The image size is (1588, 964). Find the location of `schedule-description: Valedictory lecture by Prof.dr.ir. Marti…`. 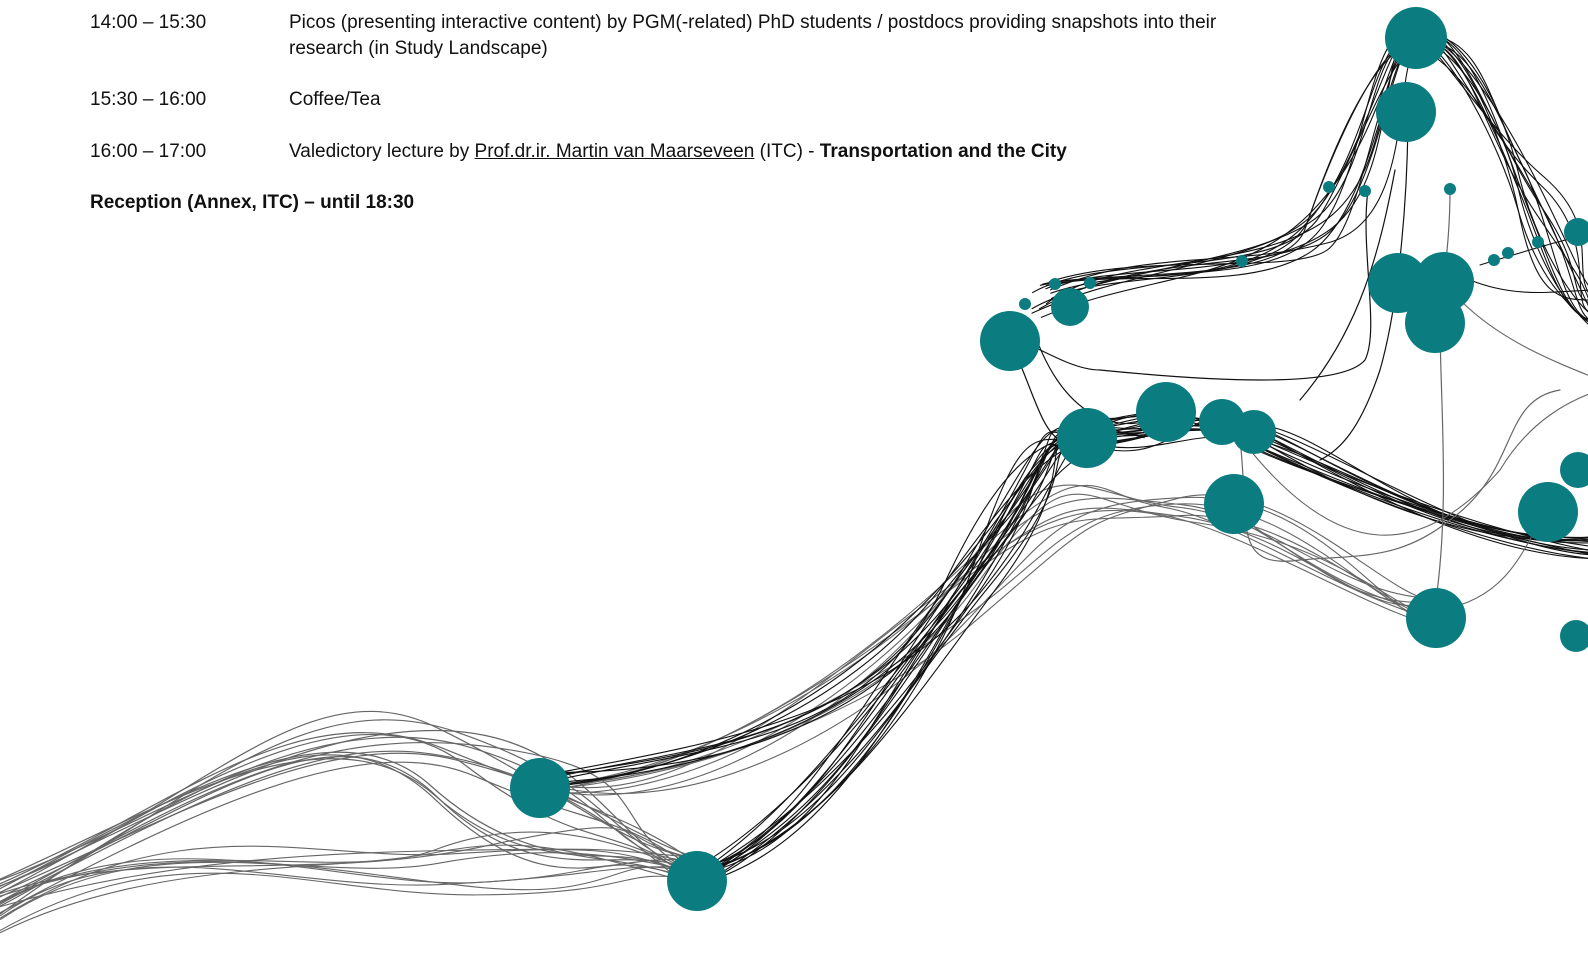

schedule-description: Valedictory lecture by Prof.dr.ir. Marti… is located at coordinates (678, 152).